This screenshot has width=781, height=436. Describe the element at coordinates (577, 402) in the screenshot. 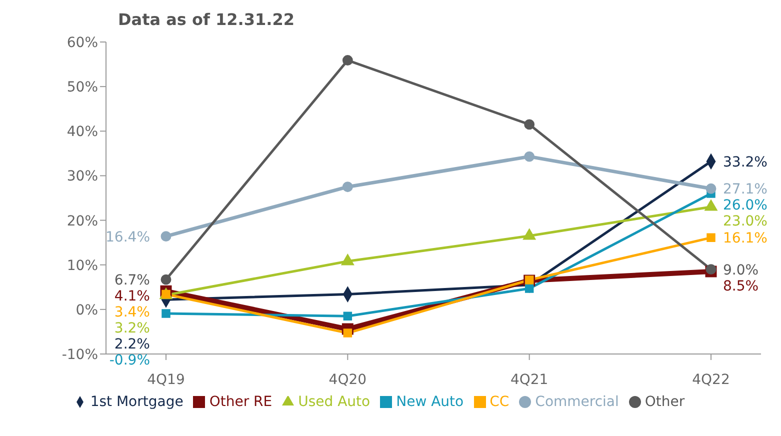

I see `legend-label: Commercial` at that location.